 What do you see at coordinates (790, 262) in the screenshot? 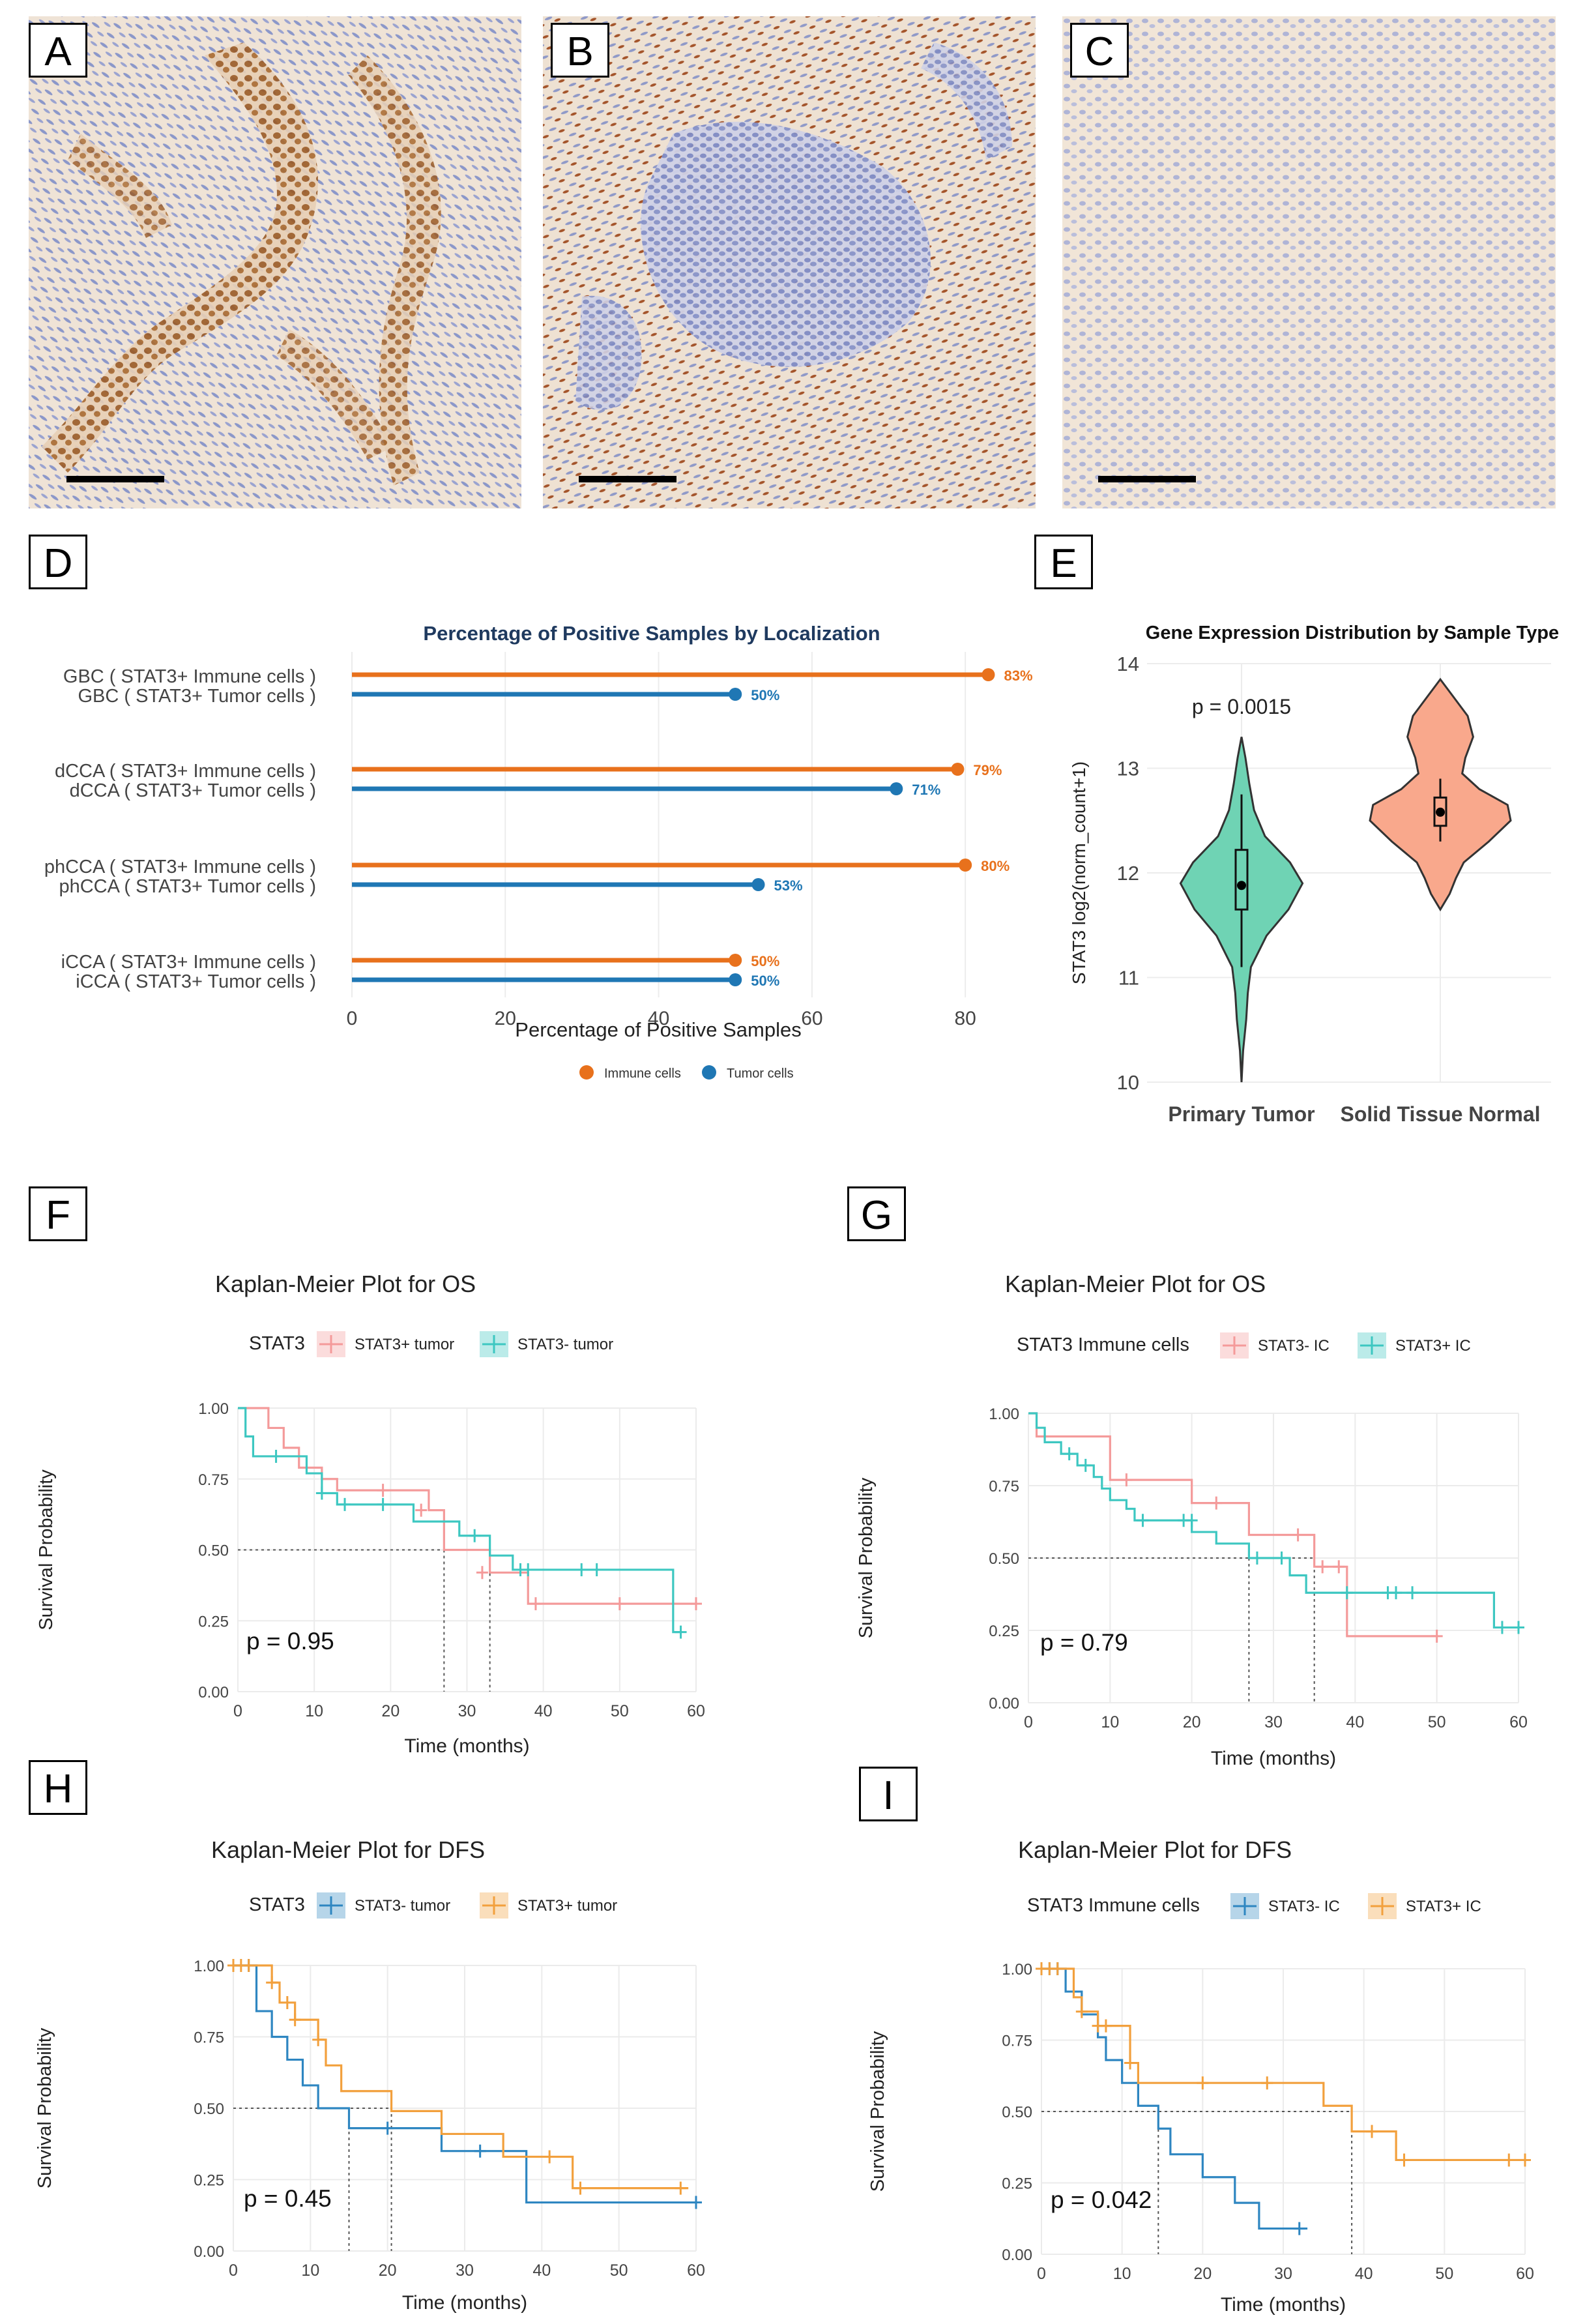
I see `micrograph-b-image` at bounding box center [790, 262].